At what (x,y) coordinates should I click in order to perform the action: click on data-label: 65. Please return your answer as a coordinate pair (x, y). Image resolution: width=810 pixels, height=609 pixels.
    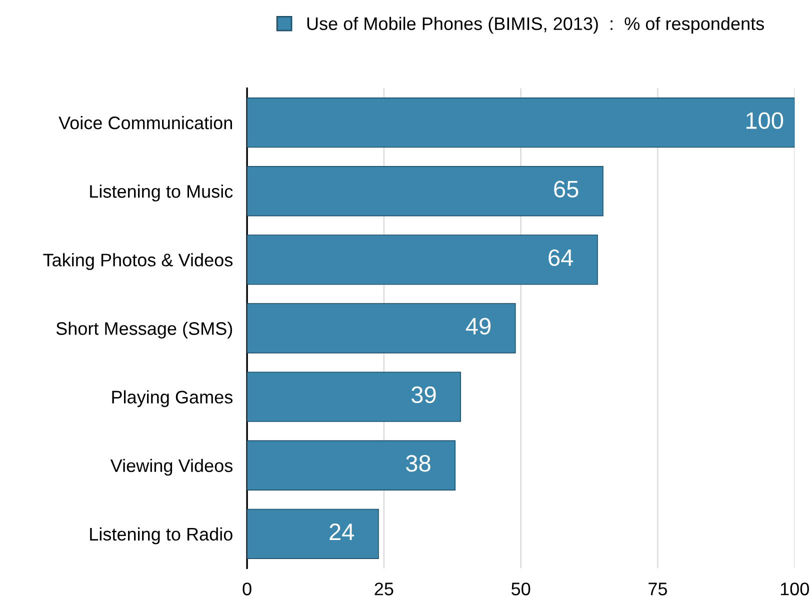
    Looking at the image, I should click on (566, 189).